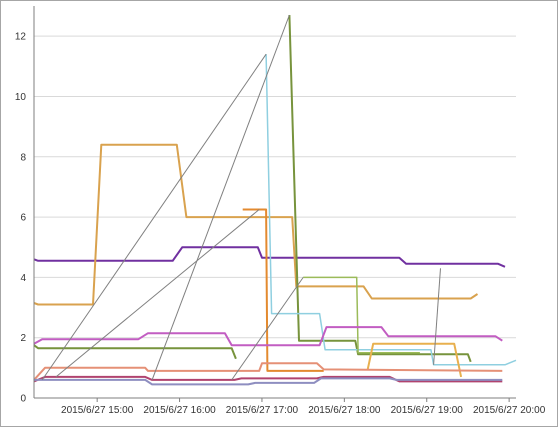  What do you see at coordinates (23, 157) in the screenshot?
I see `y-tick-label: 8` at bounding box center [23, 157].